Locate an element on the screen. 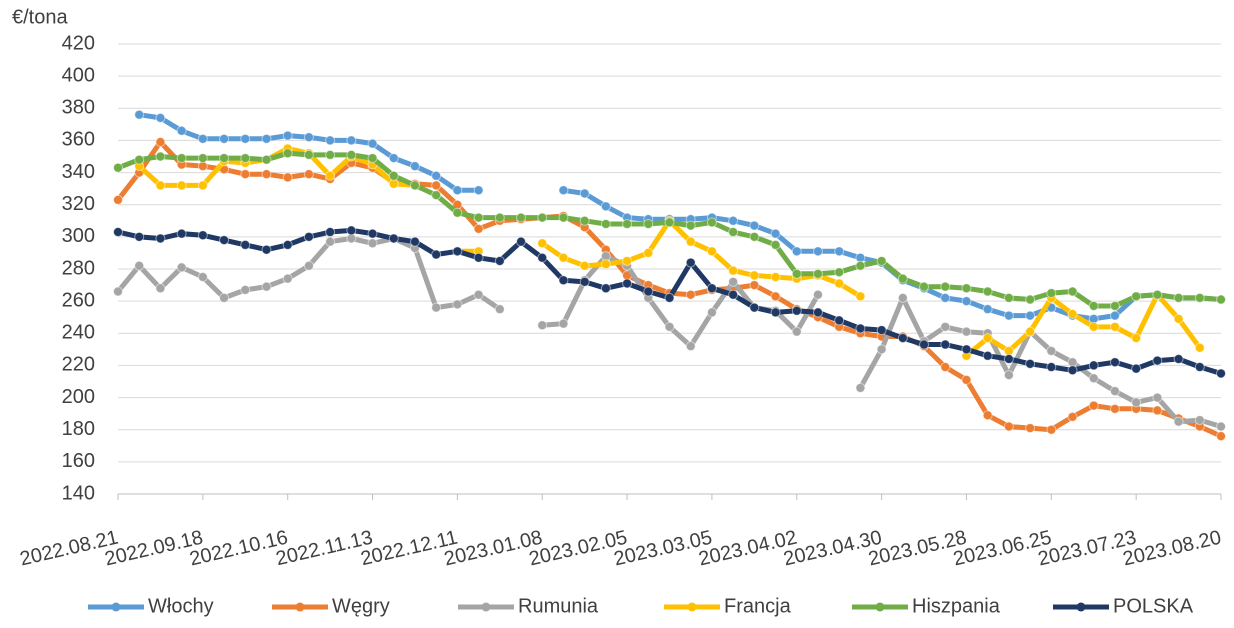 The width and height of the screenshot is (1234, 628). y-axis-label: €/tona is located at coordinates (40, 17).